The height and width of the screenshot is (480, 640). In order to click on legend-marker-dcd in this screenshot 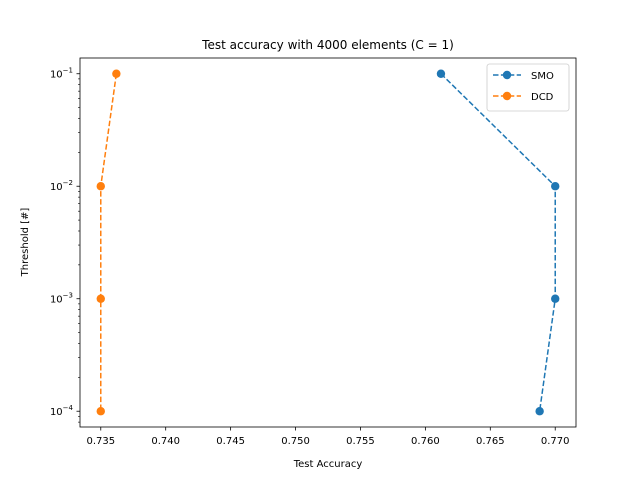, I will do `click(507, 96)`.